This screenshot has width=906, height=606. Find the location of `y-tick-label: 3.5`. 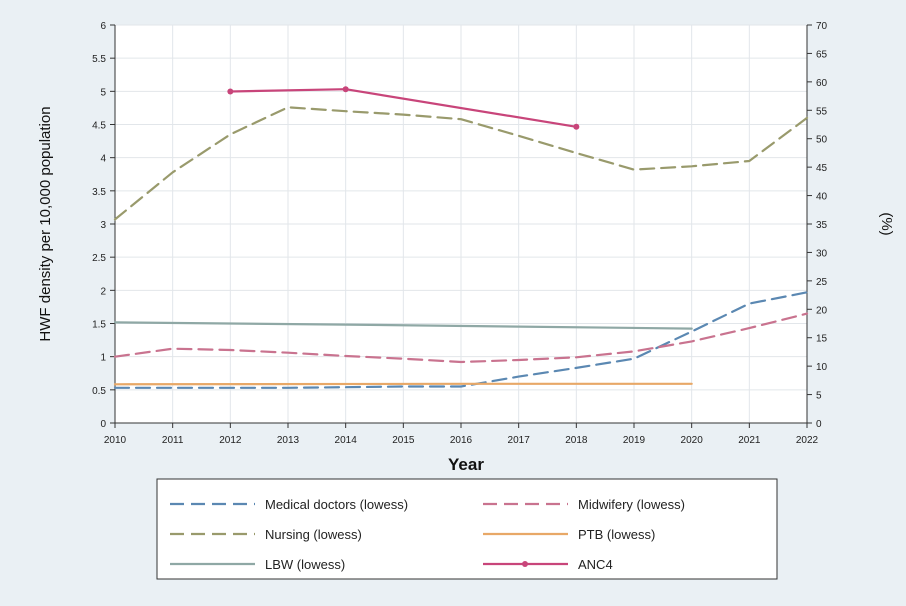

y-tick-label: 3.5 is located at coordinates (99, 192).